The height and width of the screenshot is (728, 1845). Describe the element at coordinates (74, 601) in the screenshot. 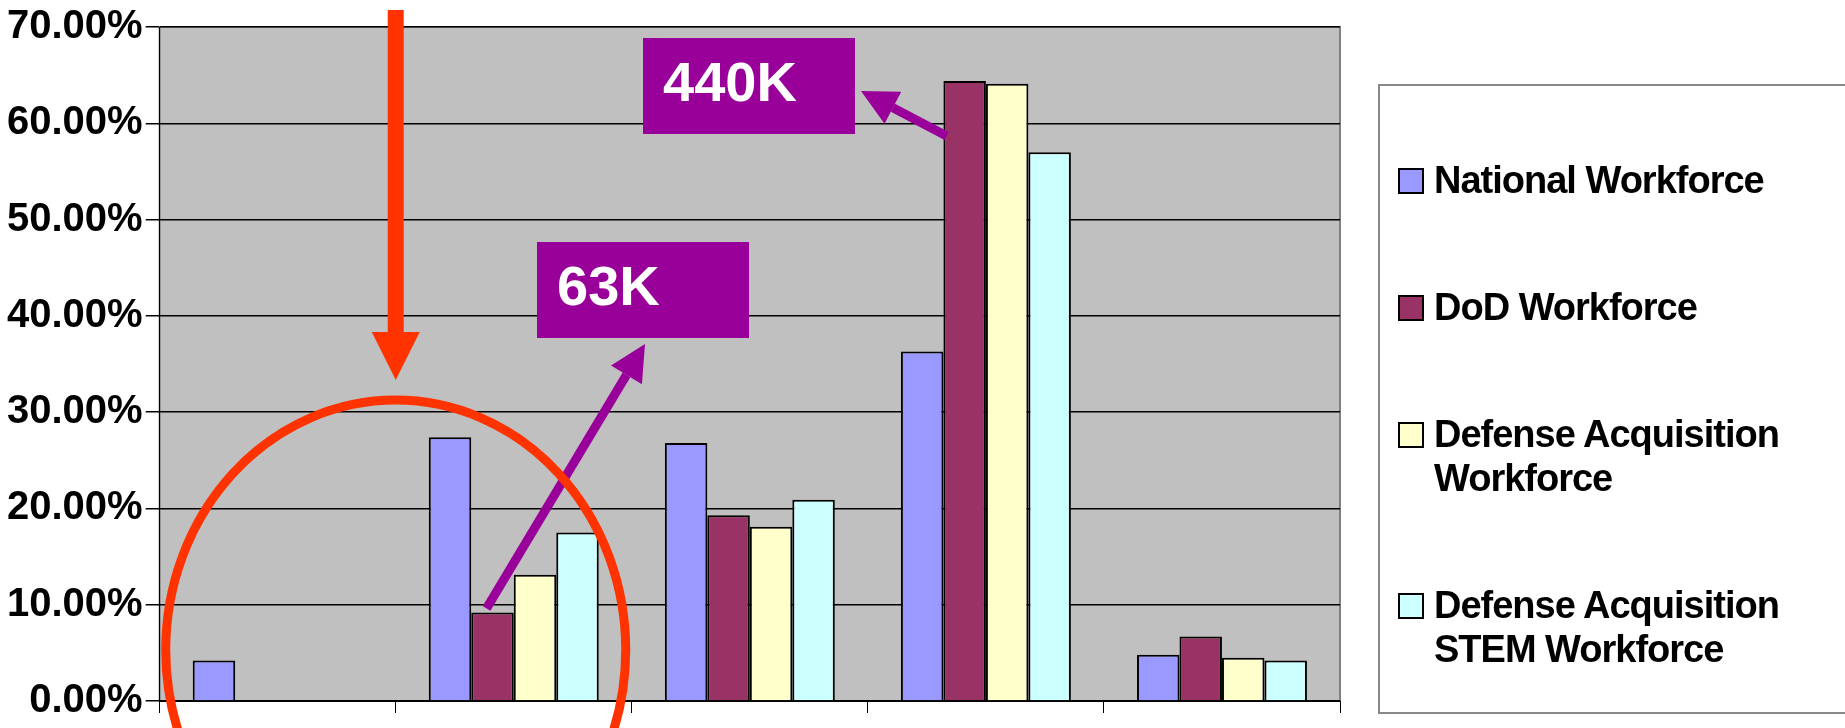

I see `y-tick-label: 10.00%` at that location.